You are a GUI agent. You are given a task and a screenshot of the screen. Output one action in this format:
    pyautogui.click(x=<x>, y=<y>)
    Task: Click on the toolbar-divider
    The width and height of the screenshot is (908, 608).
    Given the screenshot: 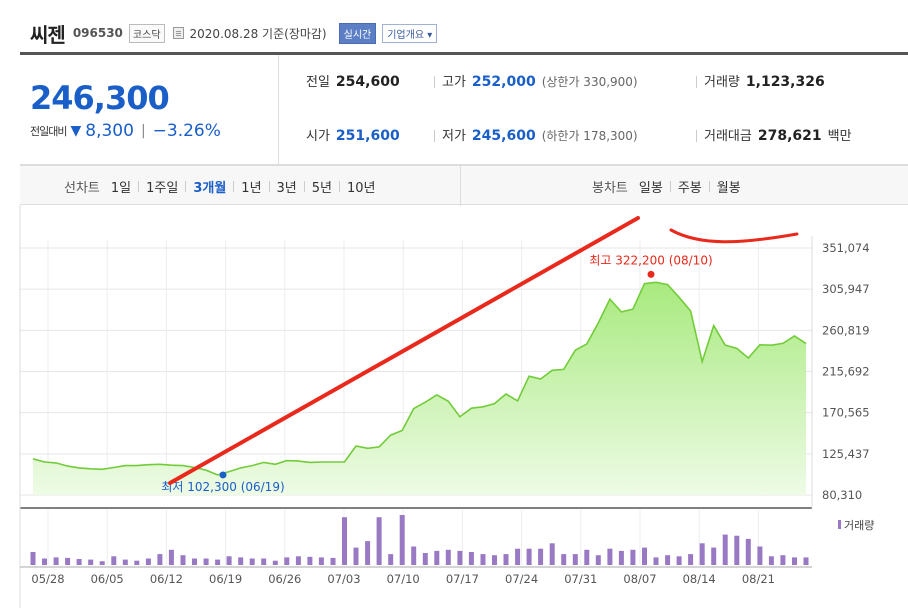 What is the action you would take?
    pyautogui.click(x=460, y=186)
    